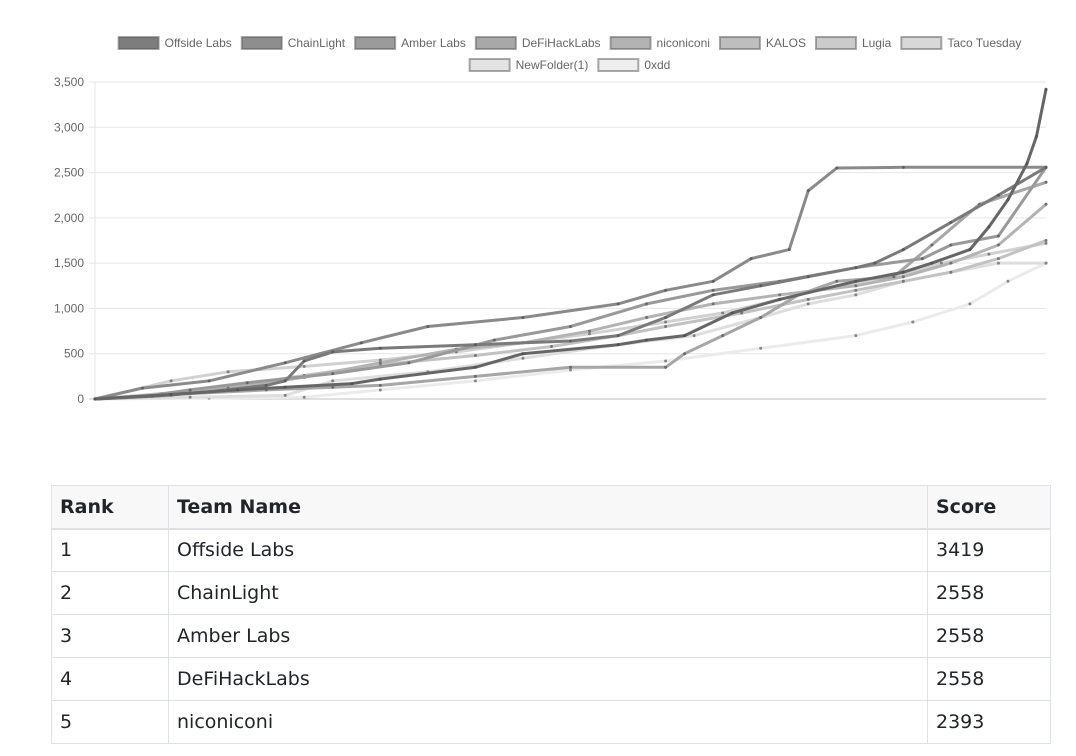 This screenshot has width=1076, height=756. I want to click on legend-label: DeFiHackLabs, so click(561, 43).